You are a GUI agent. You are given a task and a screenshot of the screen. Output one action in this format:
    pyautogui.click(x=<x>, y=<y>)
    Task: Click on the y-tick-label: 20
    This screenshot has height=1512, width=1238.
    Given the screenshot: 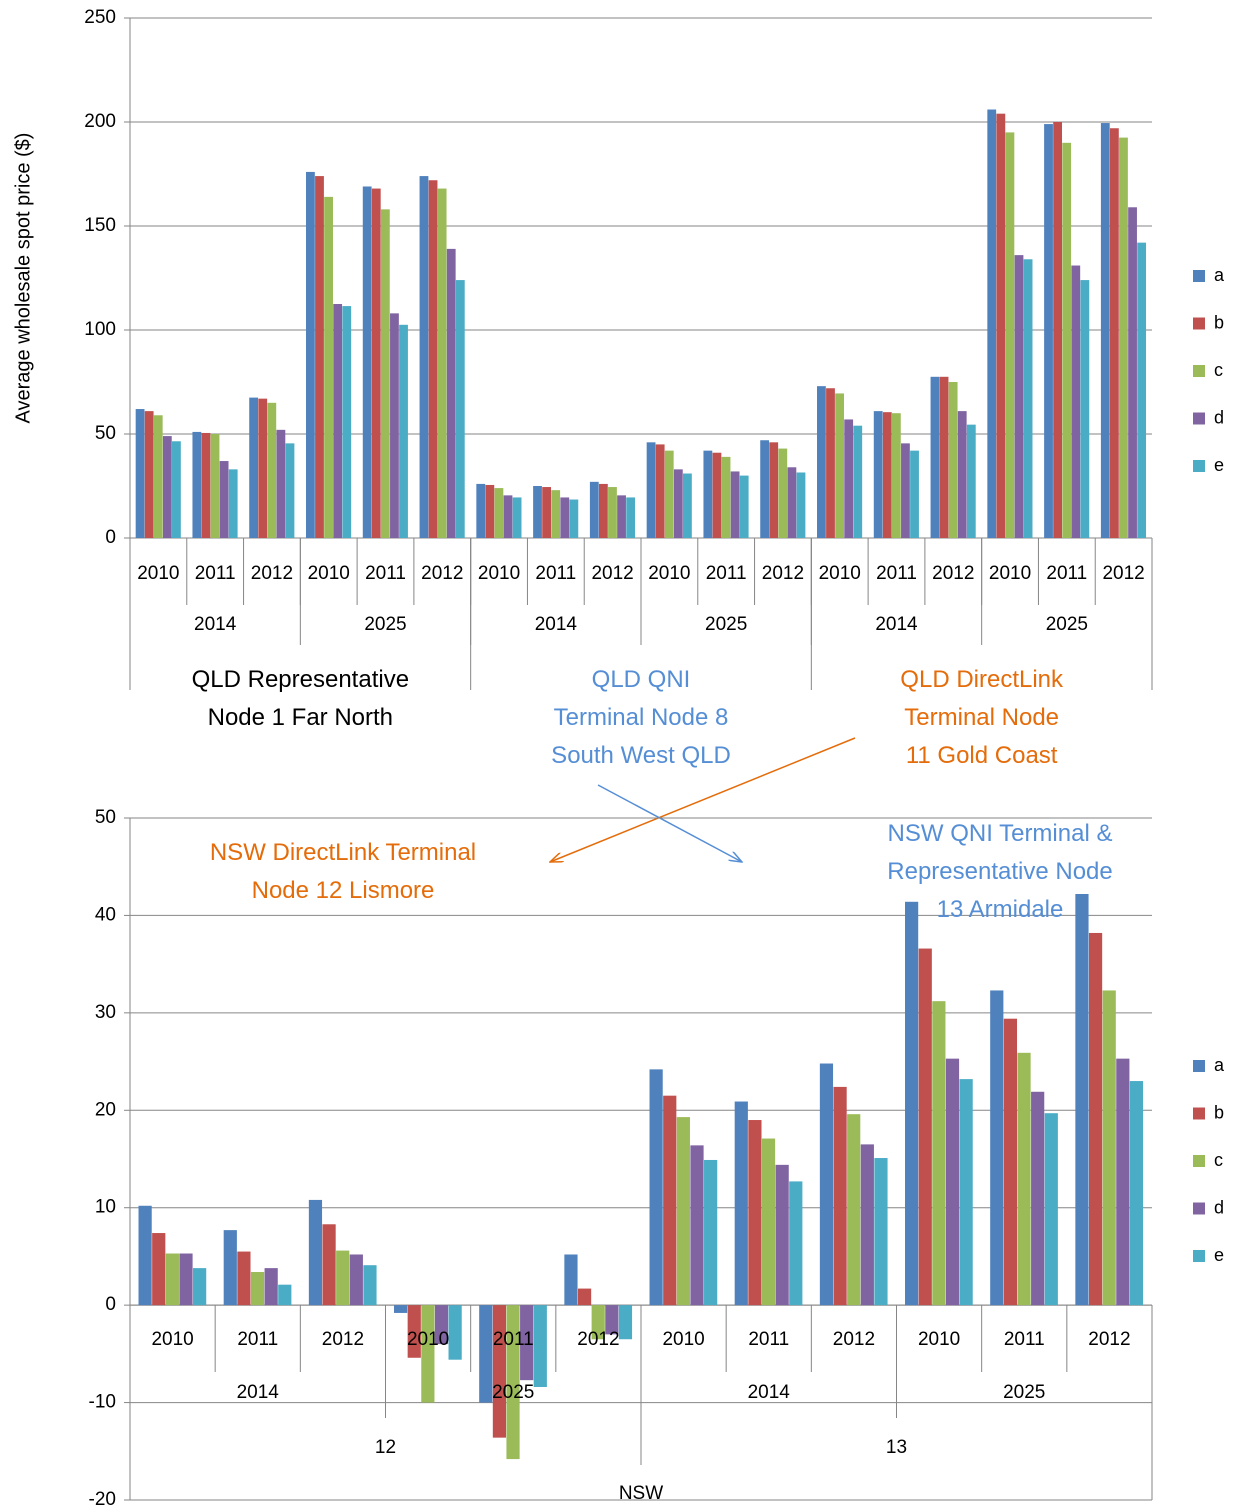 What is the action you would take?
    pyautogui.click(x=105, y=1109)
    